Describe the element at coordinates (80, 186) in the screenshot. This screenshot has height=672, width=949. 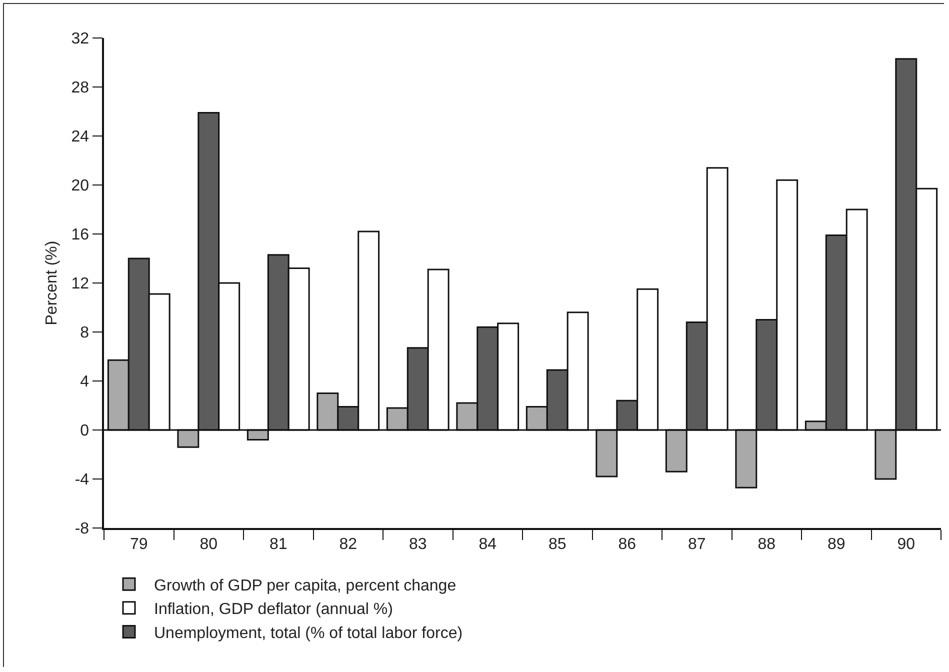
I see `y-tick-label: 20` at that location.